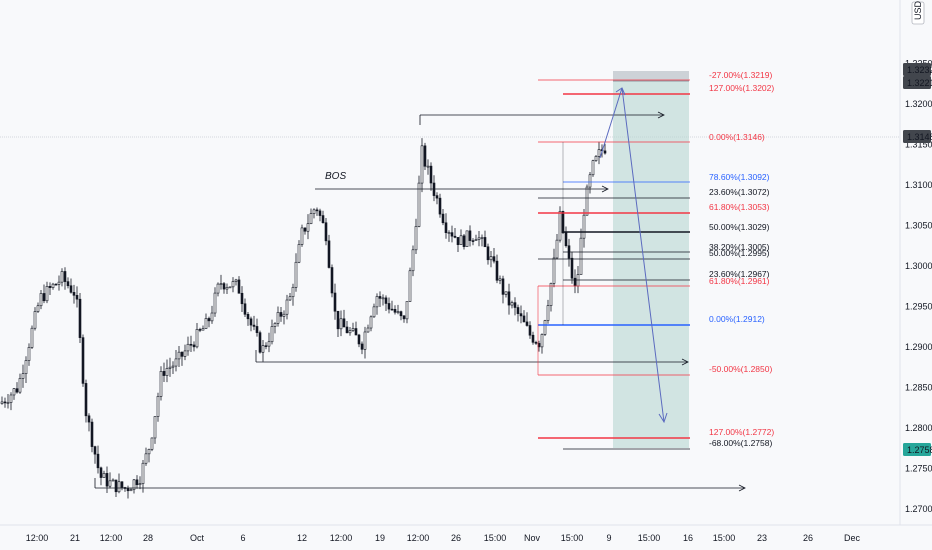 The height and width of the screenshot is (550, 932). What do you see at coordinates (919, 83) in the screenshot?
I see `price-badge-label: 1.3221` at bounding box center [919, 83].